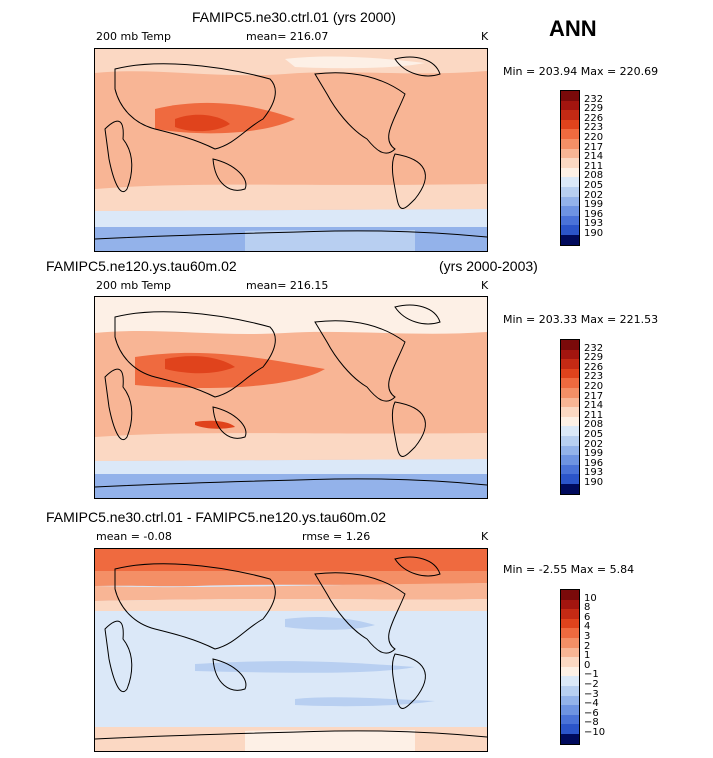  Describe the element at coordinates (594, 348) in the screenshot. I see `colorbar-tick-label: 232` at that location.